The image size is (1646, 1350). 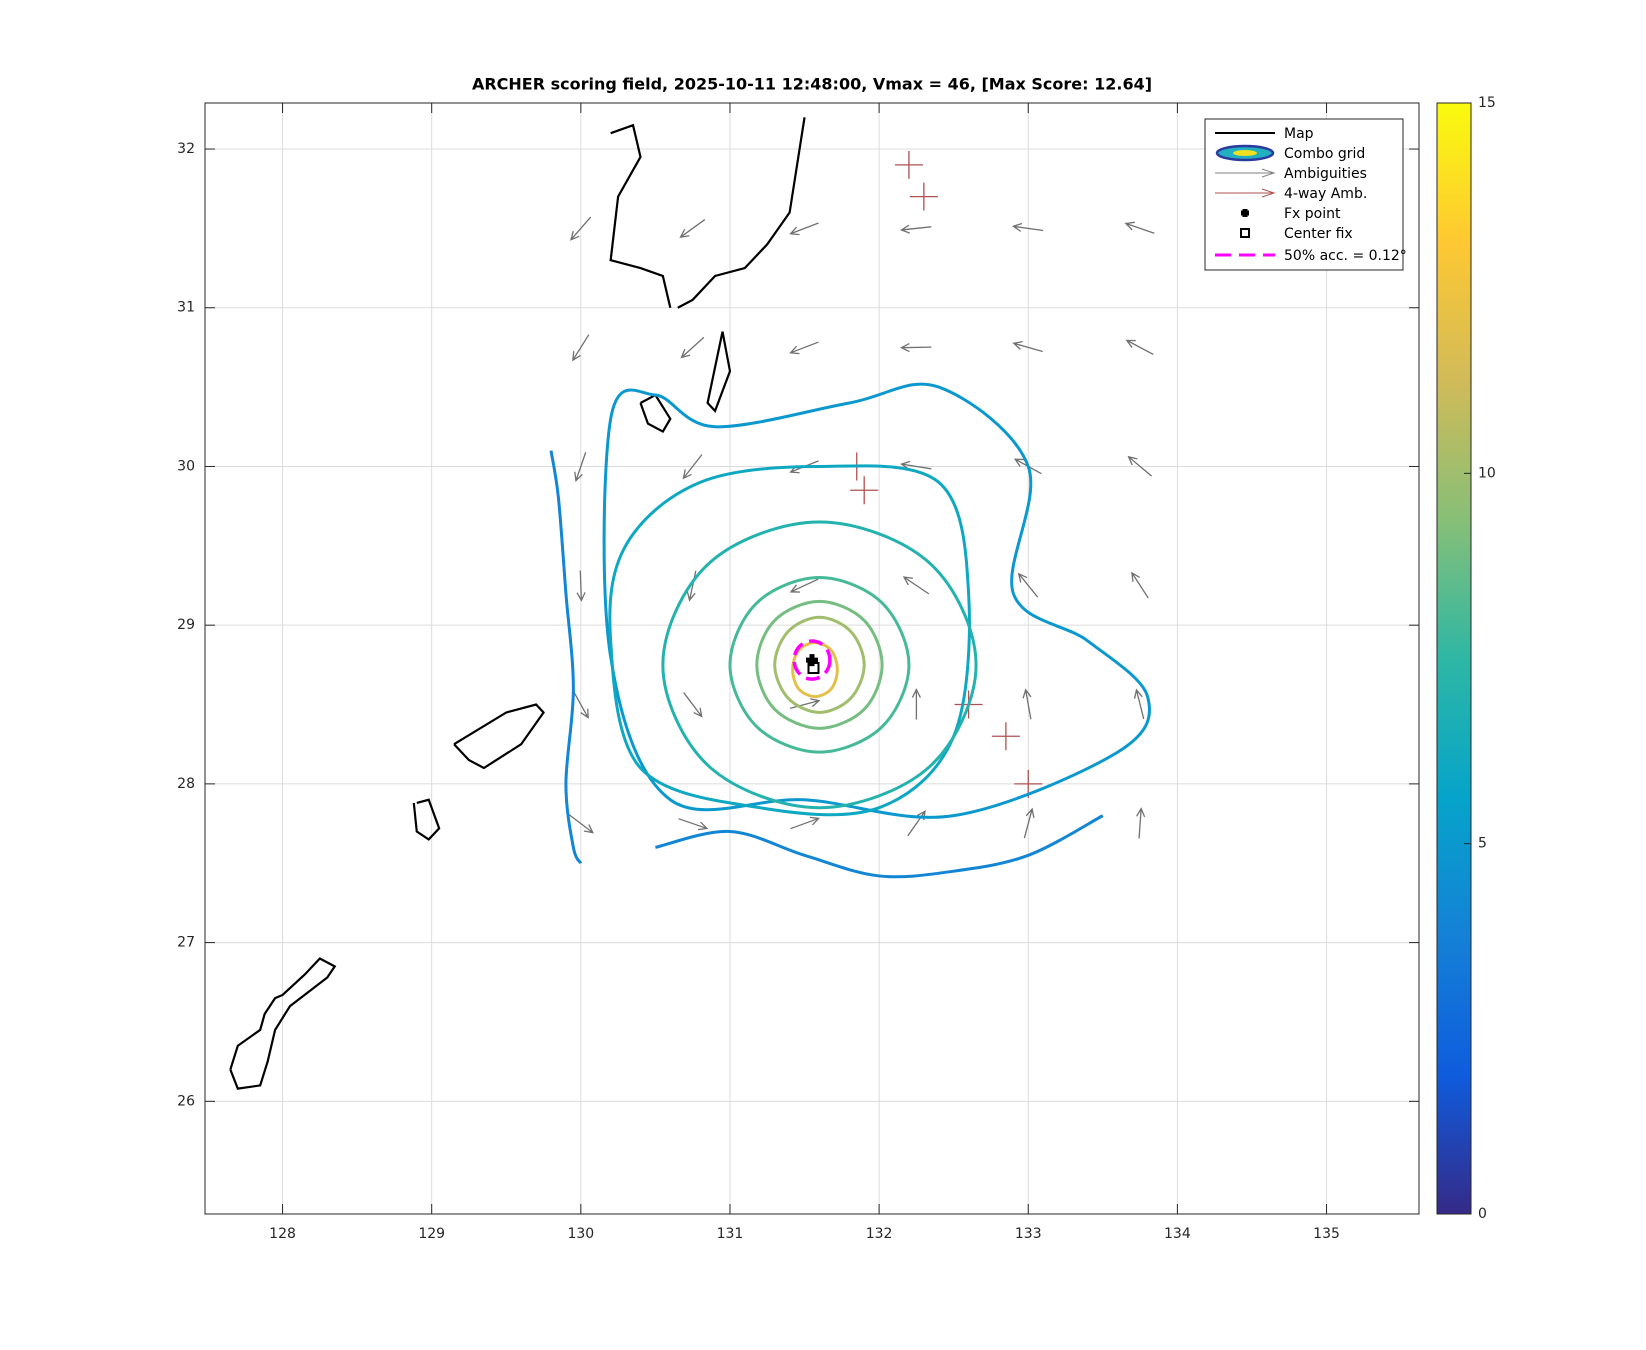 I want to click on fx-point, so click(x=812, y=660).